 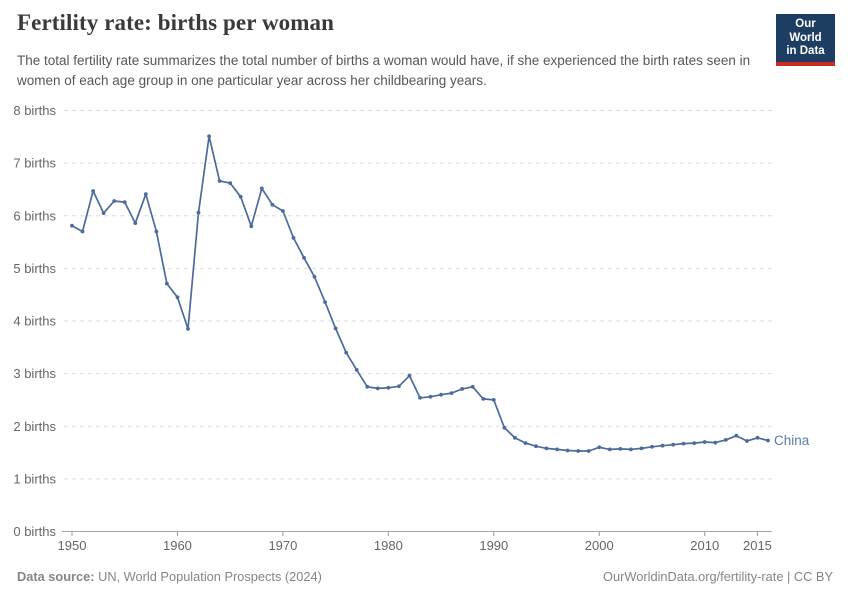 What do you see at coordinates (176, 22) in the screenshot?
I see `page-title: Fertility rate: births per woman` at bounding box center [176, 22].